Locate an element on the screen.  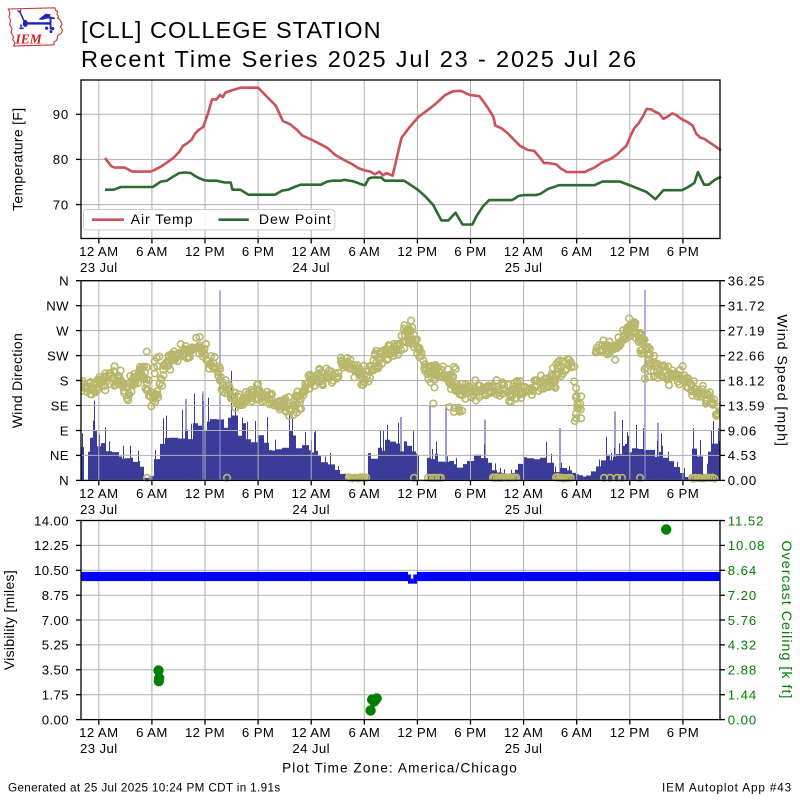
svg-text: Visibility [miles] is located at coordinates (9, 620).